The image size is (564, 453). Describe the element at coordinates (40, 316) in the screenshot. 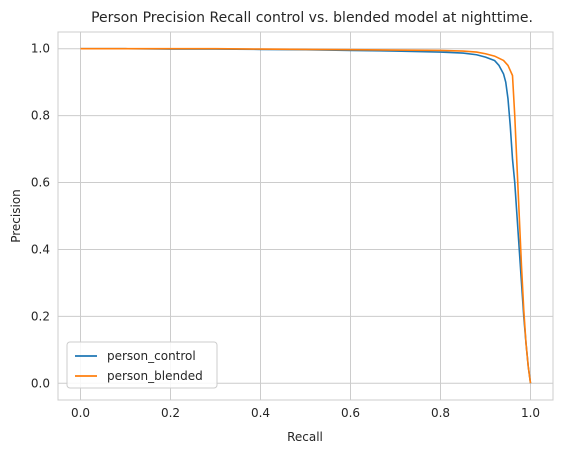

I see `y-tick-label: 0.2` at that location.